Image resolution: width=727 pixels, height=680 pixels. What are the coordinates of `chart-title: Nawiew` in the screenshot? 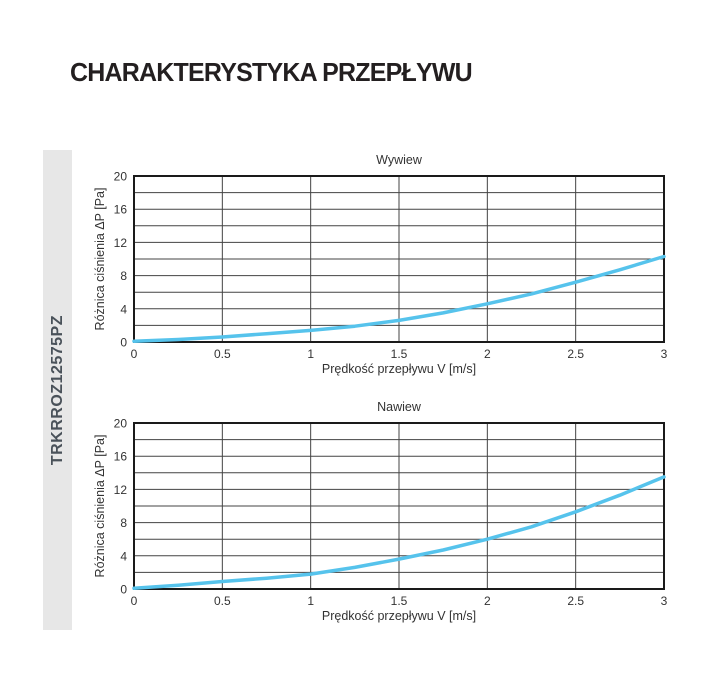 It's located at (399, 407).